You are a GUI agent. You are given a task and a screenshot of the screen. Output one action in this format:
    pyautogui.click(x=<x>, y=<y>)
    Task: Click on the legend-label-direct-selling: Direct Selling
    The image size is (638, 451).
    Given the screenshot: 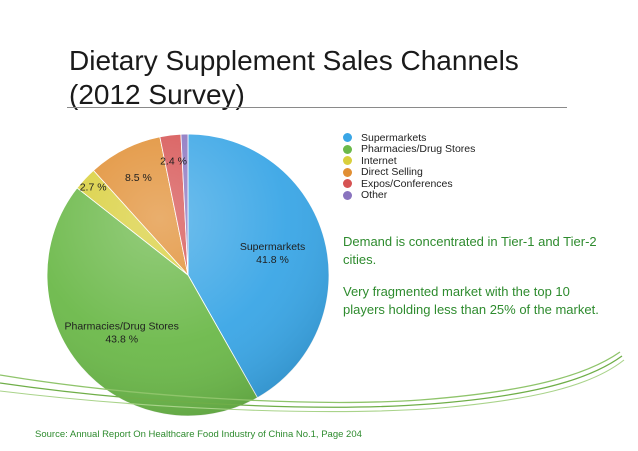 What is the action you would take?
    pyautogui.click(x=392, y=172)
    